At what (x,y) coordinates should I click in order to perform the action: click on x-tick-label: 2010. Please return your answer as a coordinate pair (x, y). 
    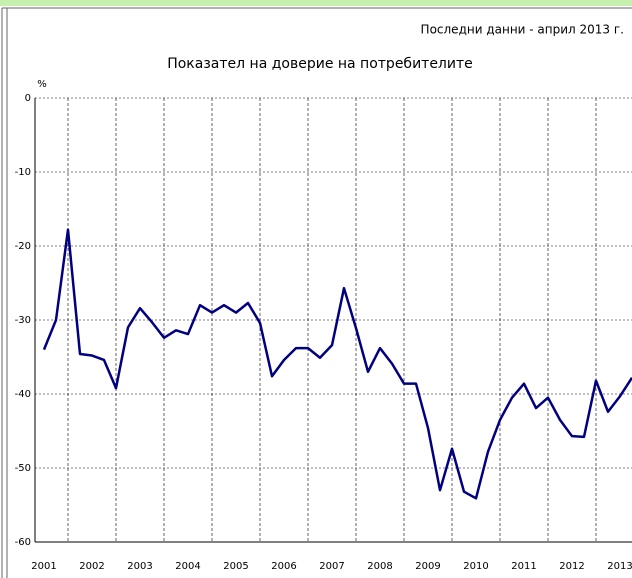
    Looking at the image, I should click on (475, 566).